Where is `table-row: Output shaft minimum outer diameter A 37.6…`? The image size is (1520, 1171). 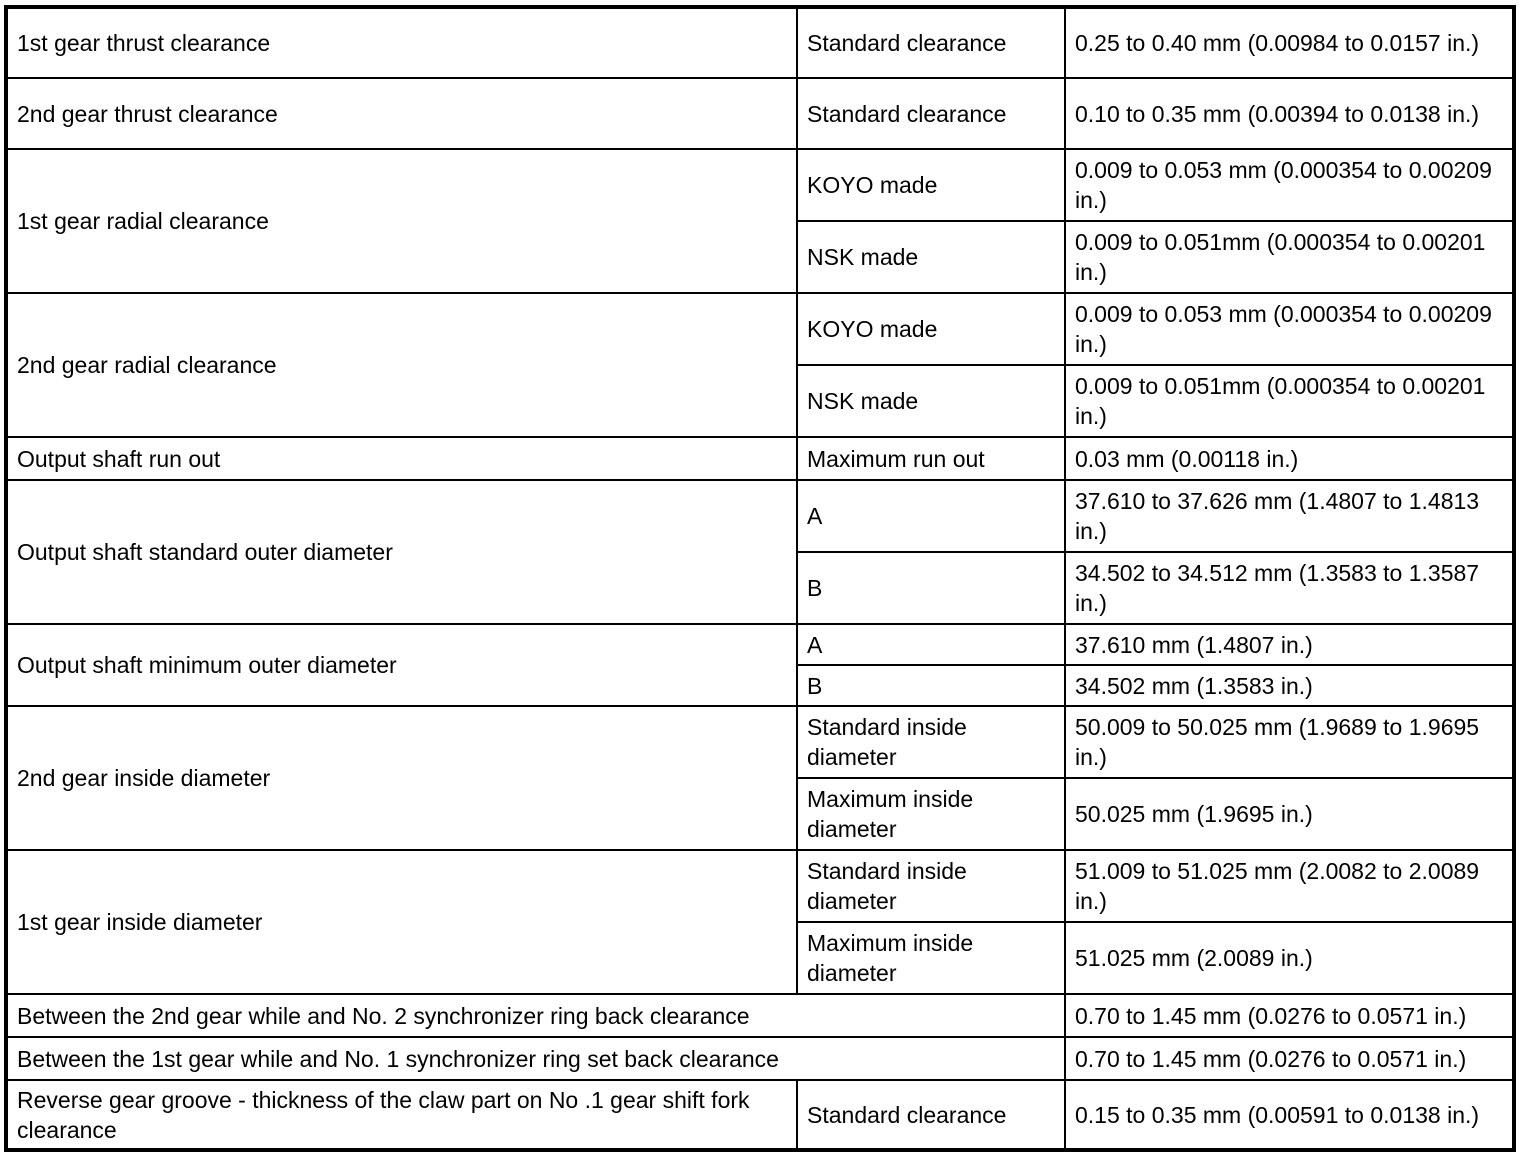 table-row: Output shaft minimum outer diameter A 37.6… is located at coordinates (760, 665).